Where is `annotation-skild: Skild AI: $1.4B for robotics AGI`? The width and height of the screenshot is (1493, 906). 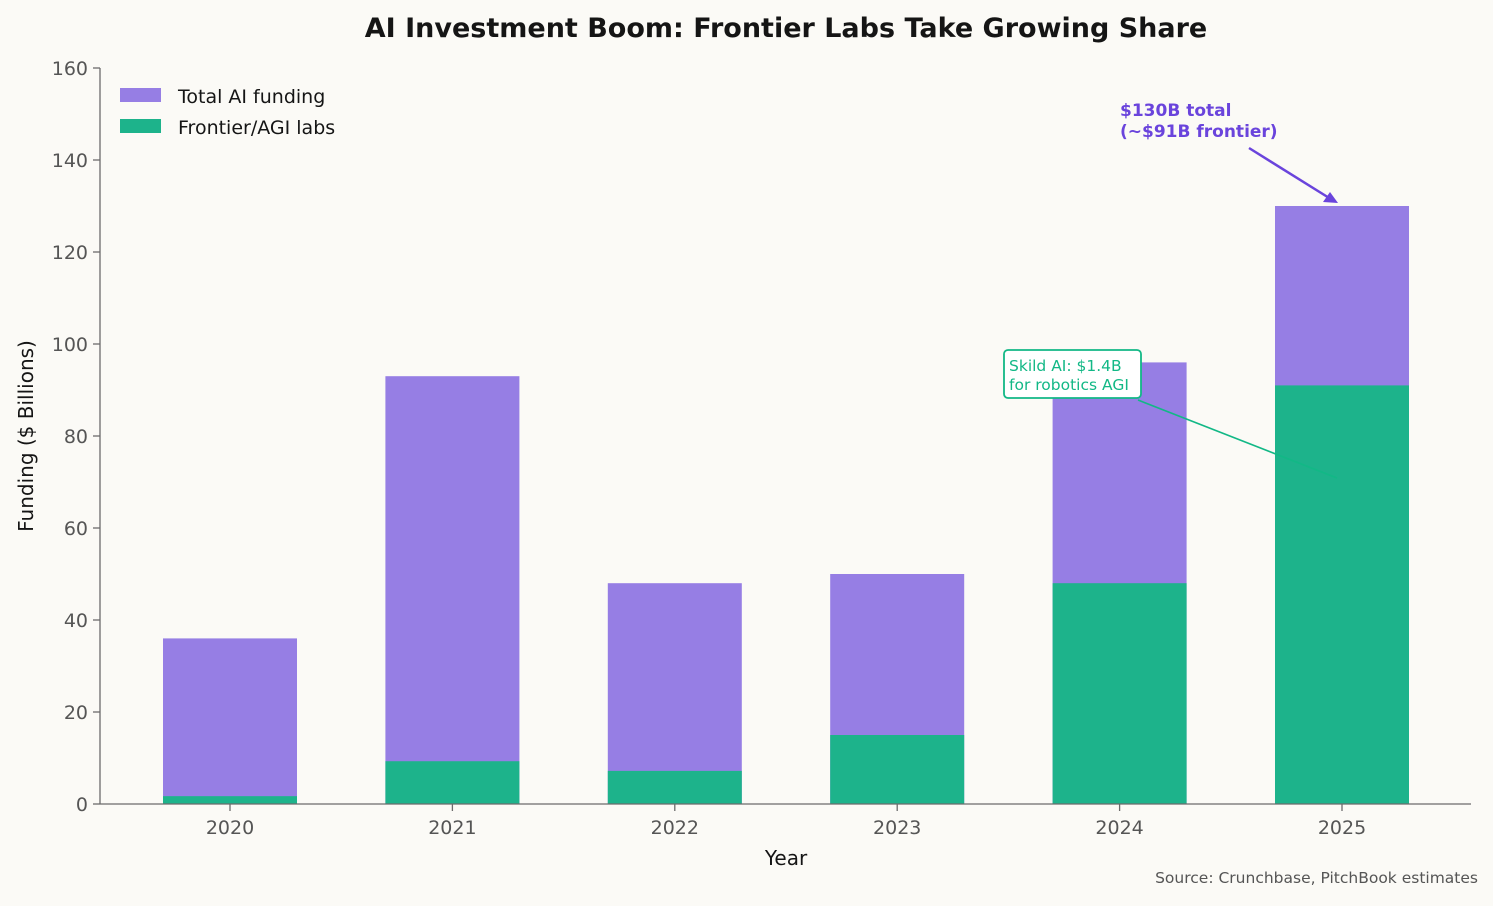 annotation-skild: Skild AI: $1.4B for robotics AGI is located at coordinates (1170, 414).